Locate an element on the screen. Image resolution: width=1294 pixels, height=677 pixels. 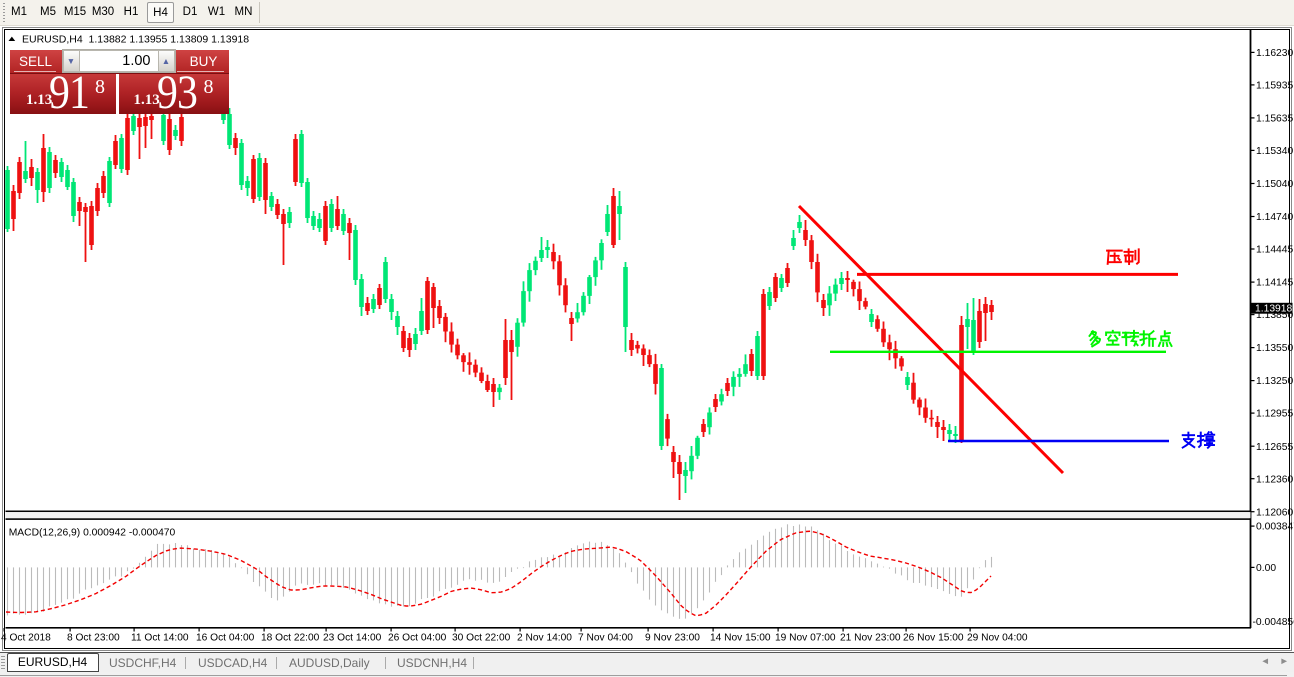
svg-text: 30 Oct 22:00 is located at coordinates (481, 638).